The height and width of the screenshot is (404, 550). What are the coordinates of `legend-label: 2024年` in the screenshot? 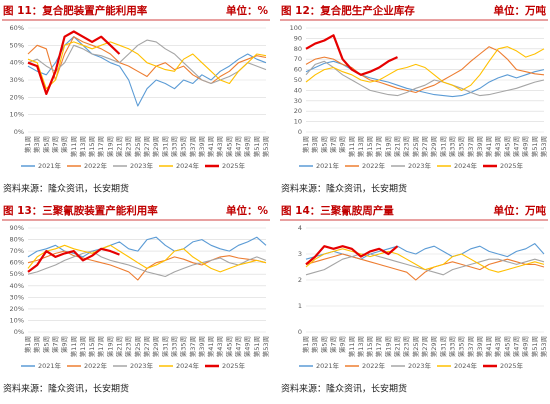 It's located at (188, 165).